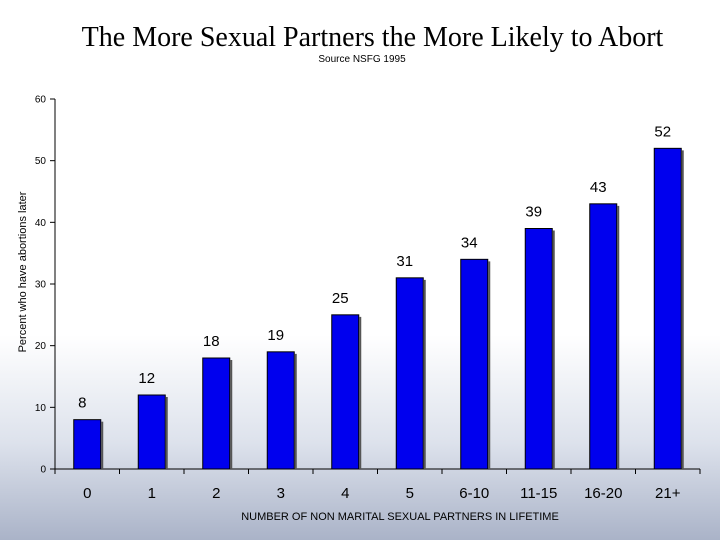 The height and width of the screenshot is (540, 720). What do you see at coordinates (41, 223) in the screenshot?
I see `y-tick-label: 40` at bounding box center [41, 223].